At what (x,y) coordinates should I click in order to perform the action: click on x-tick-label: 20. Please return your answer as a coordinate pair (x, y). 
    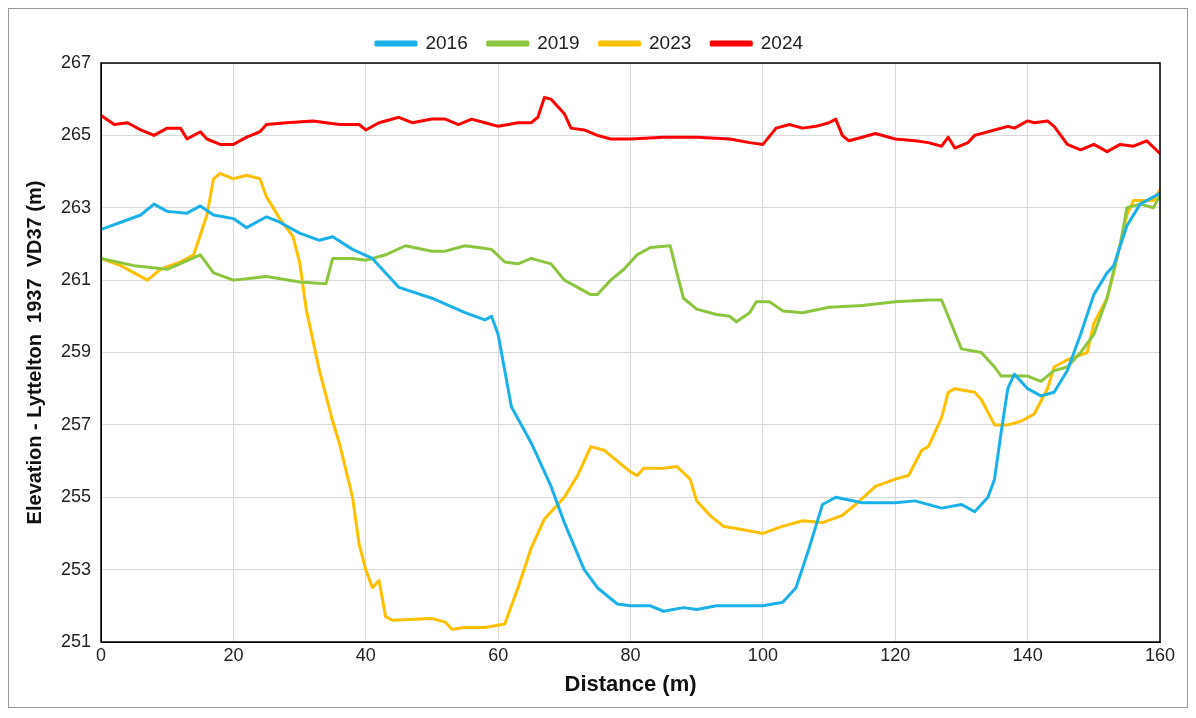
    Looking at the image, I should click on (233, 654).